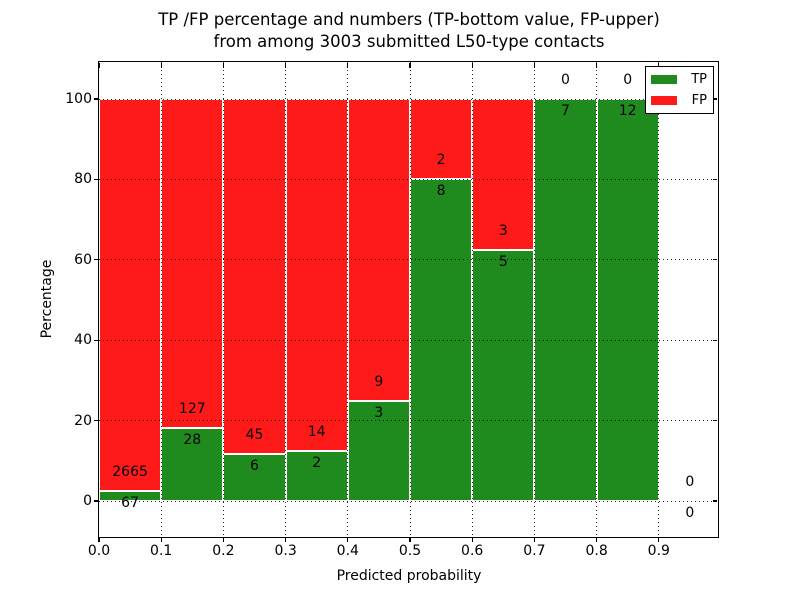 The width and height of the screenshot is (800, 600). What do you see at coordinates (664, 79) in the screenshot?
I see `legend-swatch-tp` at bounding box center [664, 79].